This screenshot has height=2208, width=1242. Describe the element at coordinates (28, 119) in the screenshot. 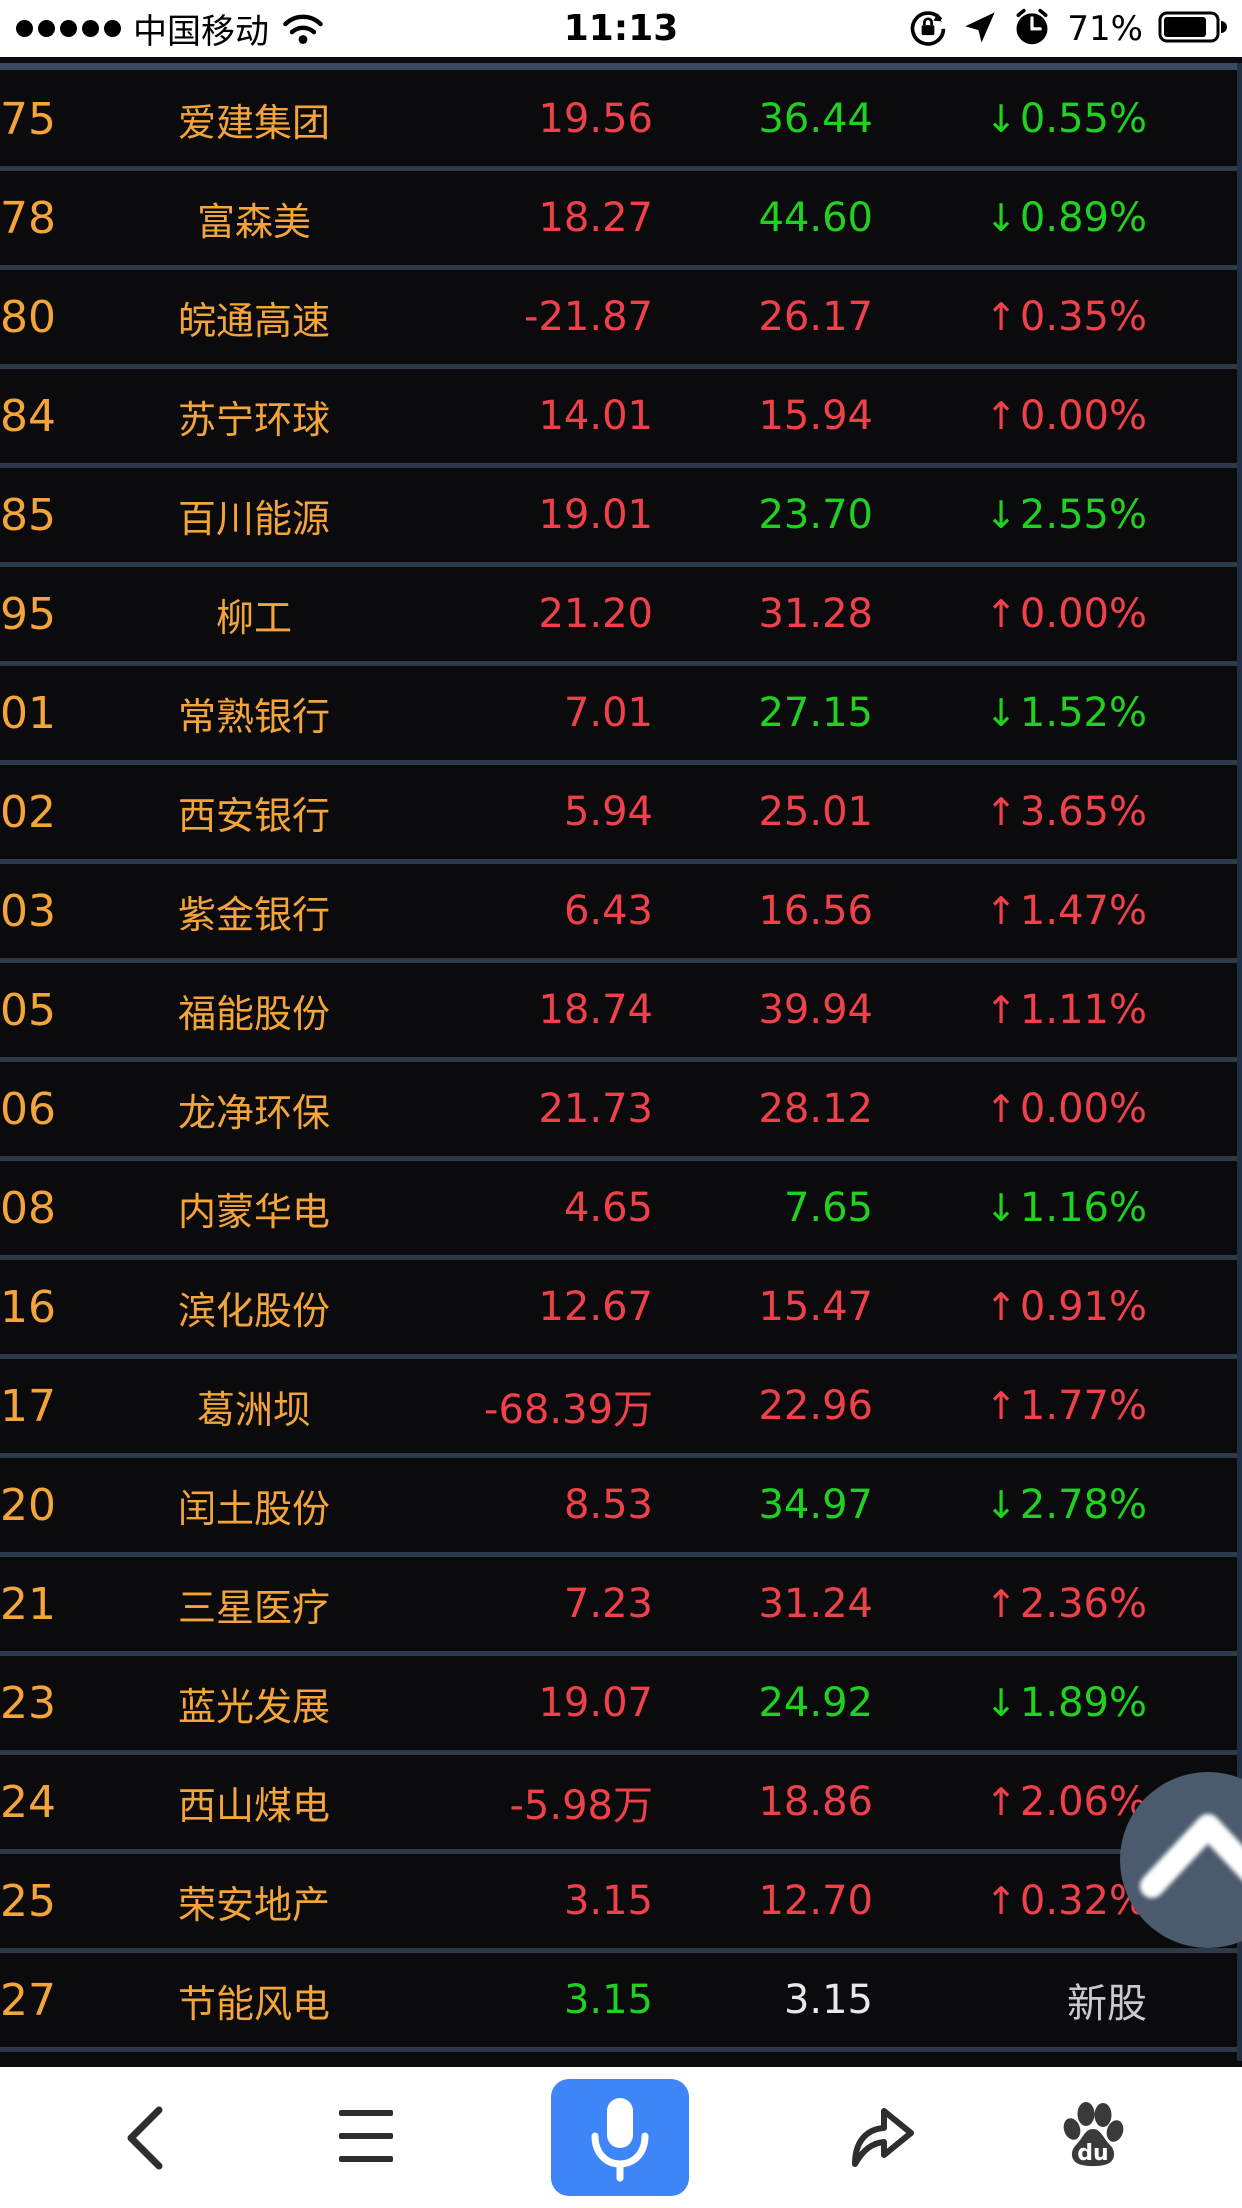

I see `stock-code: 75` at that location.